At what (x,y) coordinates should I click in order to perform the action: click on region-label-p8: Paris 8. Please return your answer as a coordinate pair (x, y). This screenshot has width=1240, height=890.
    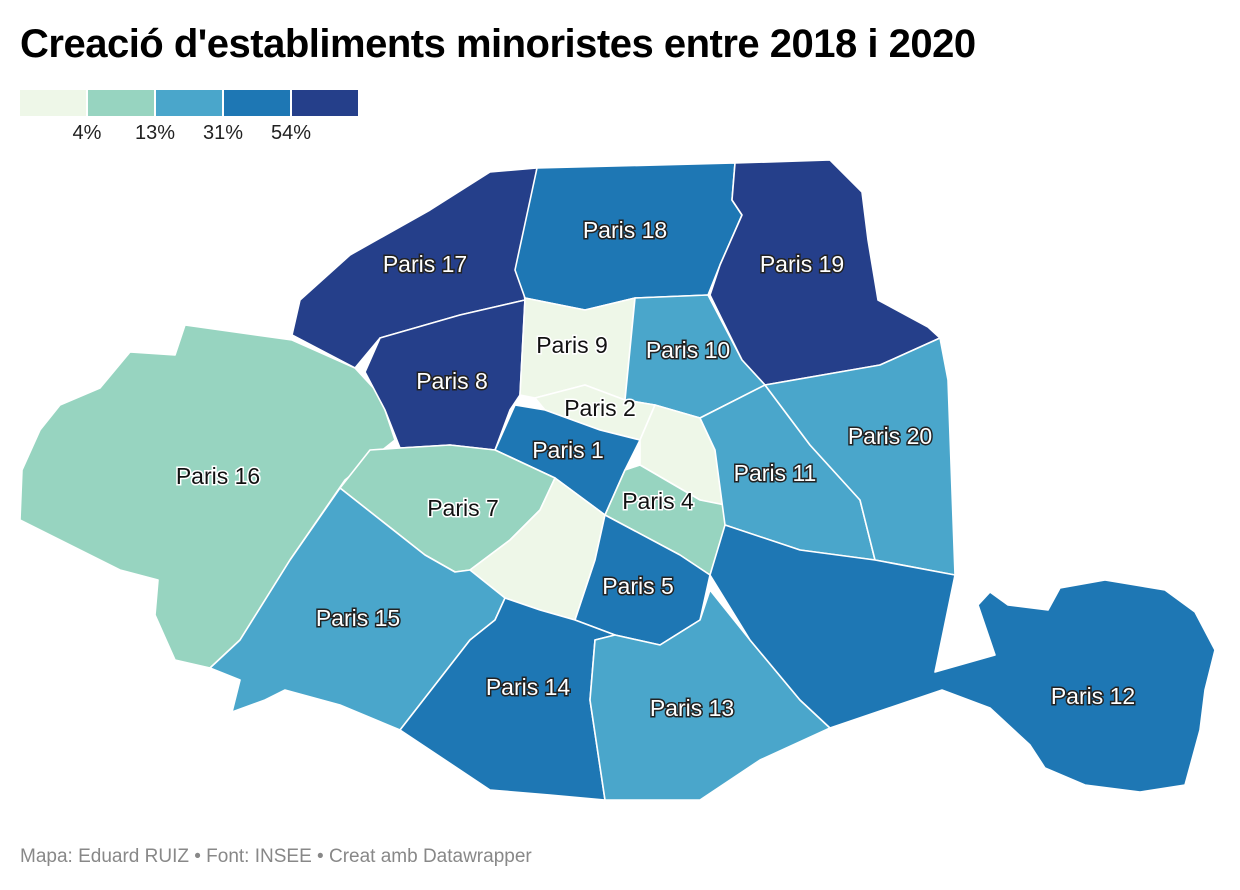
    Looking at the image, I should click on (452, 381).